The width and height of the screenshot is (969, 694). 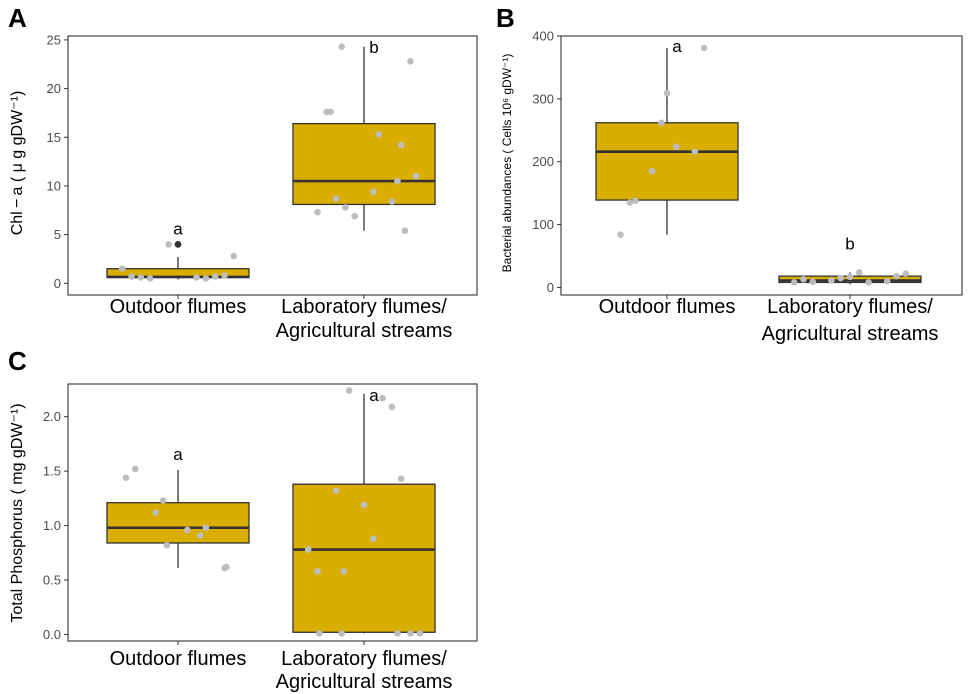 I want to click on panel-letter-c: C, so click(x=17, y=361).